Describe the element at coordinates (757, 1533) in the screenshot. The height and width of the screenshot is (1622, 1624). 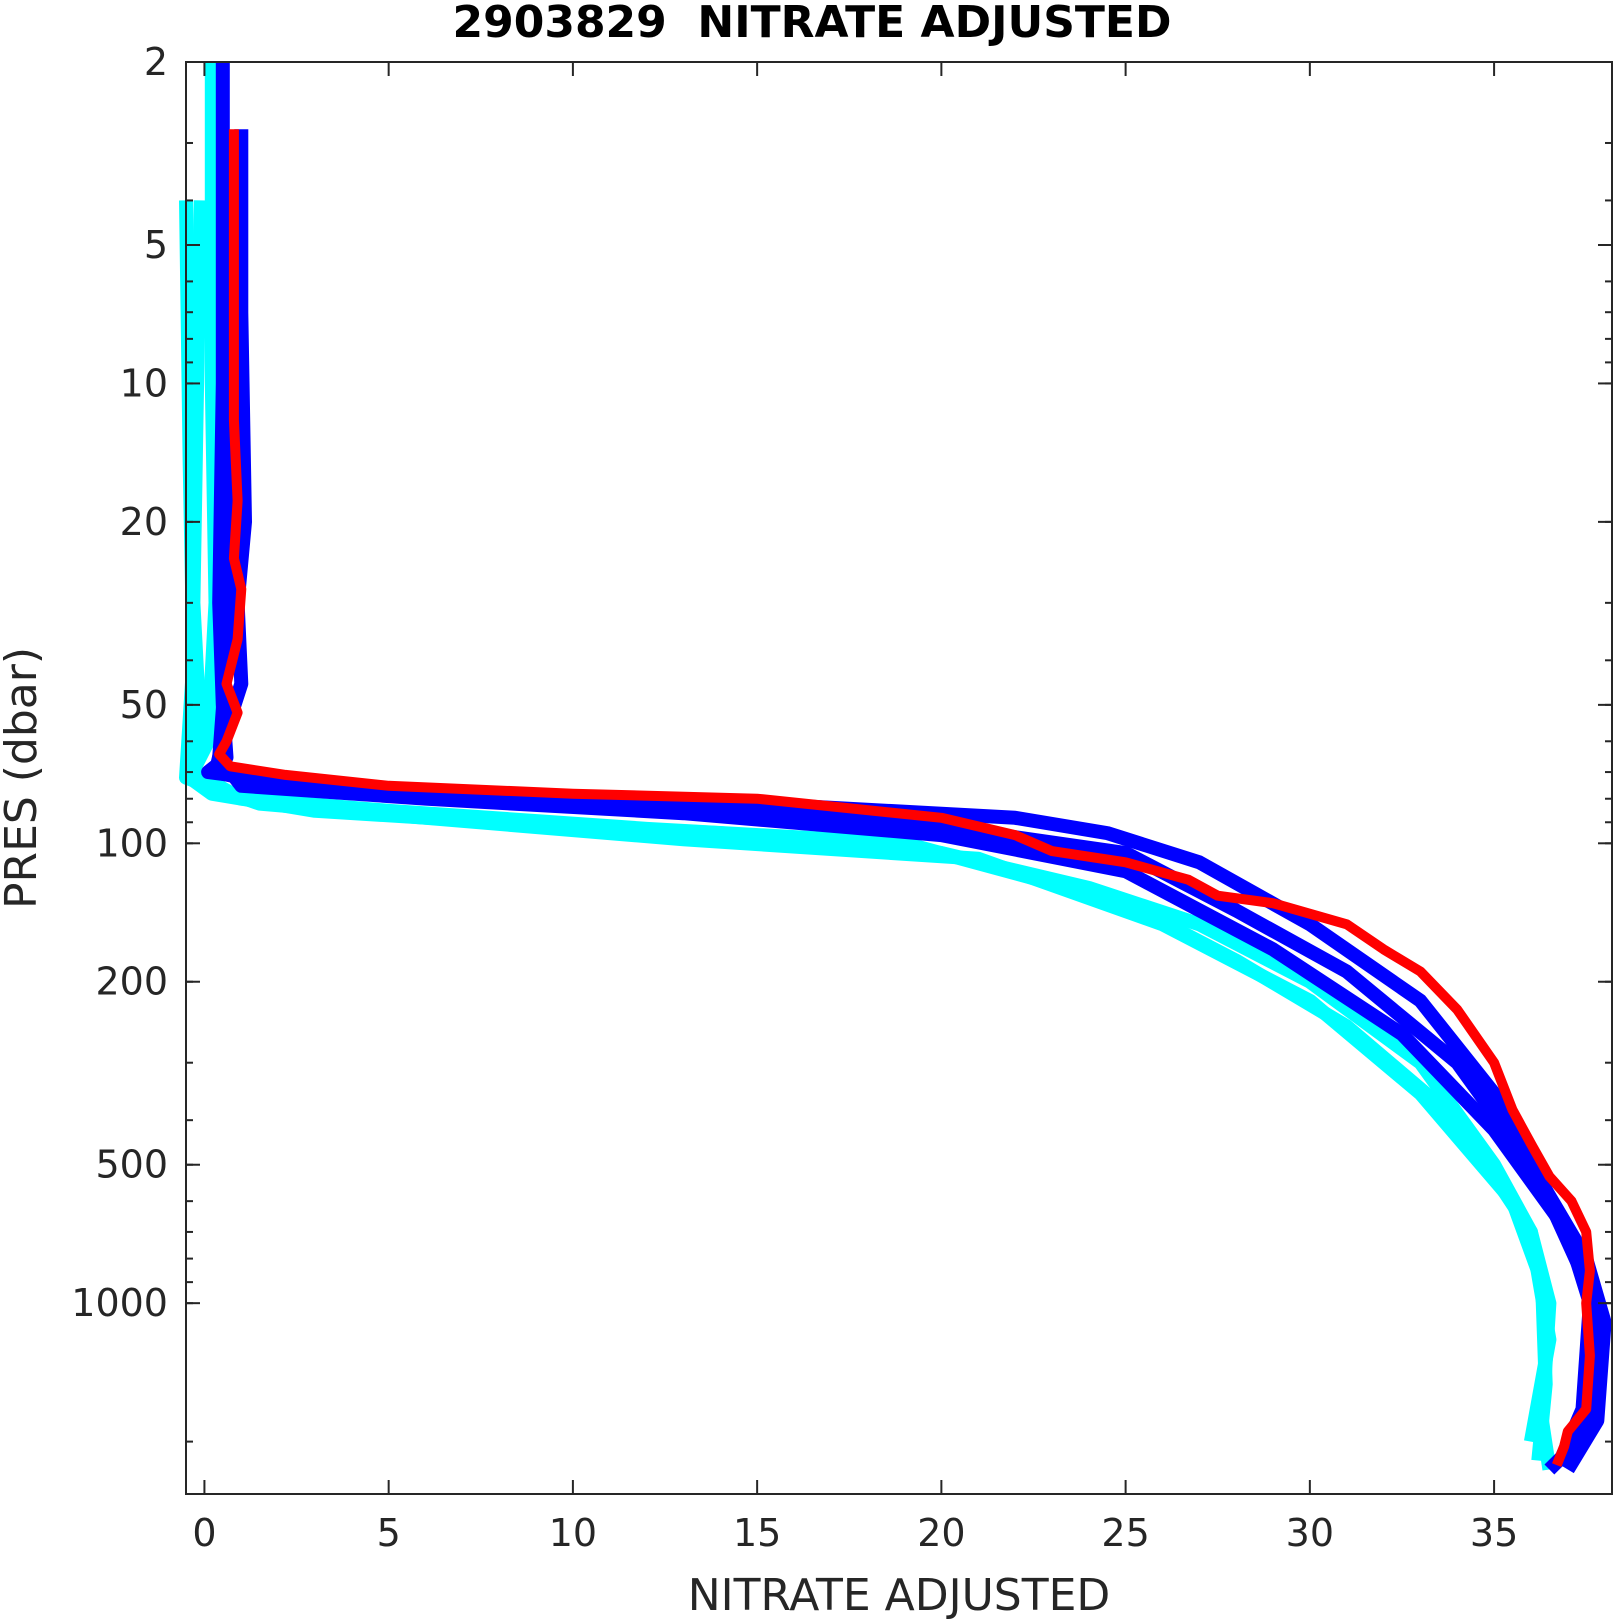
I see `x-tick-label: 15` at that location.